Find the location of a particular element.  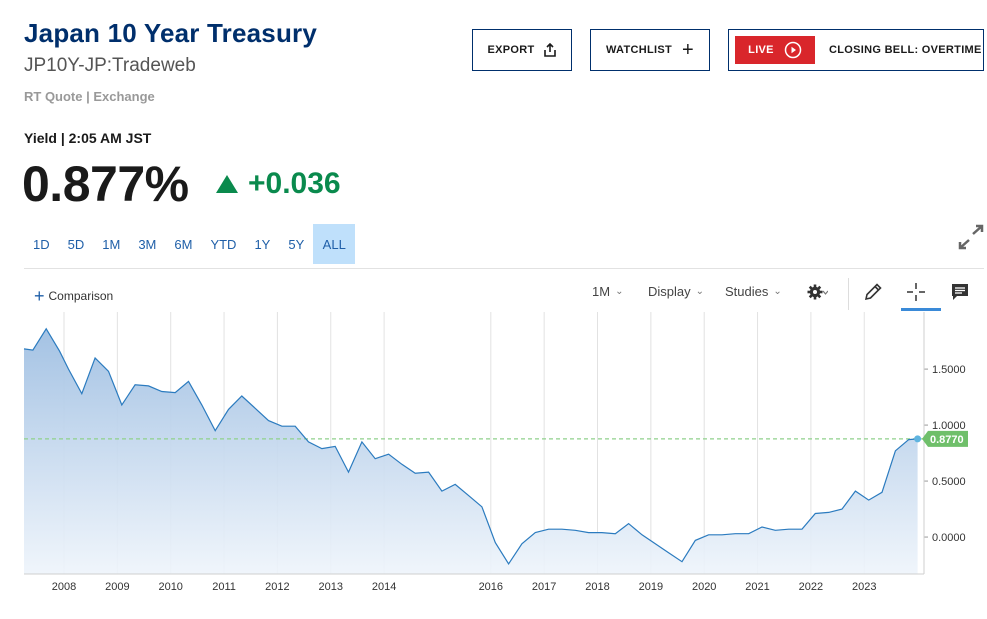

y-tick-label: 0.5000 is located at coordinates (949, 482).